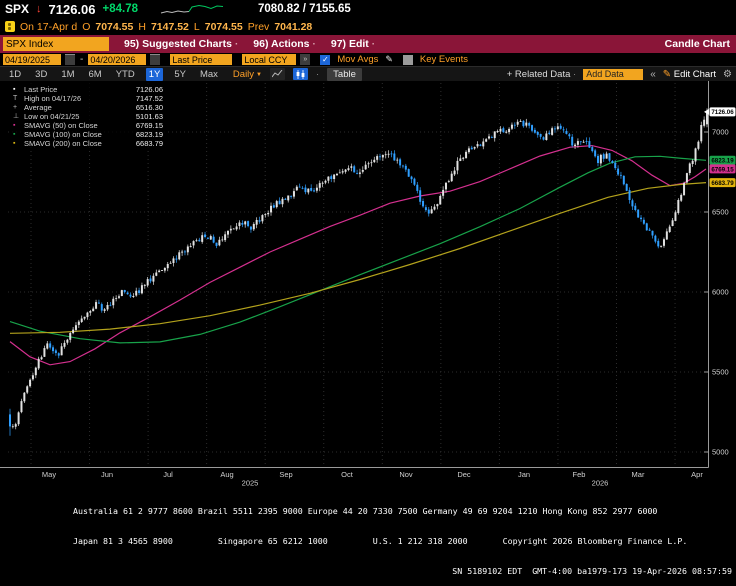  I want to click on key-events-checkbox, so click(407, 59).